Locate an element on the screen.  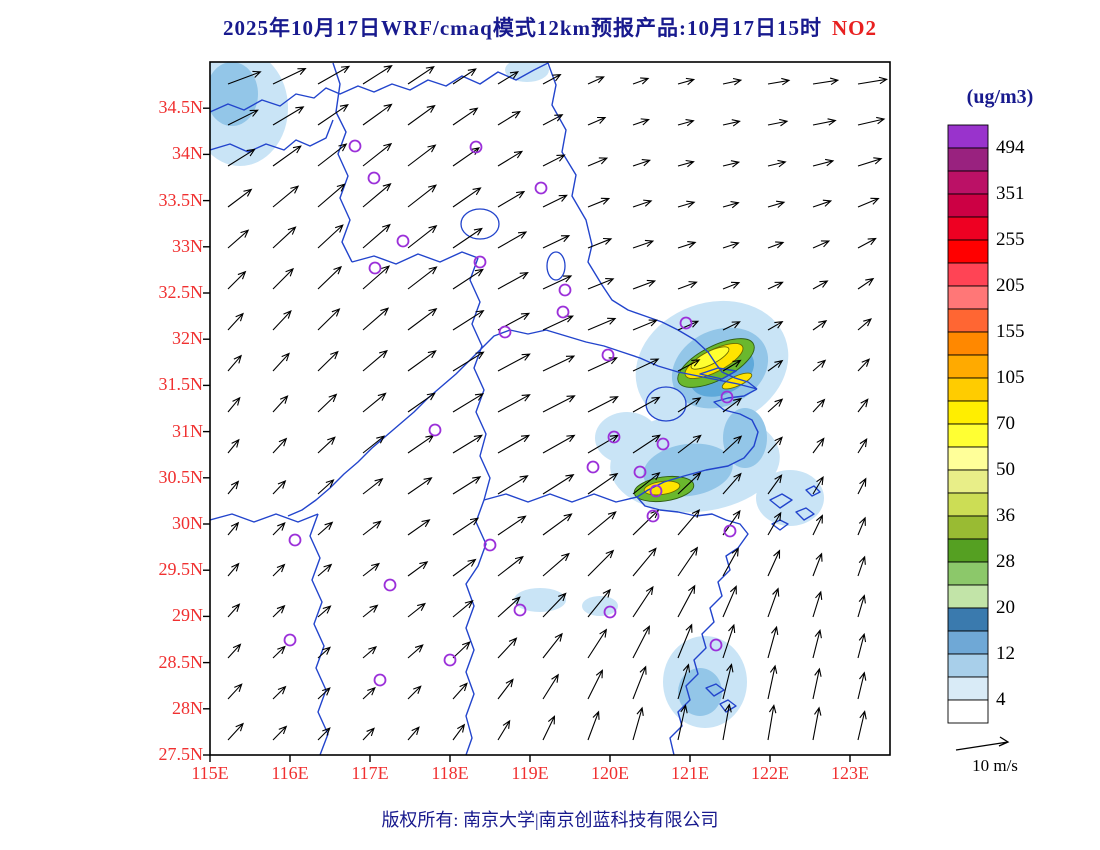
y-tick-label: 33N is located at coordinates (187, 245).